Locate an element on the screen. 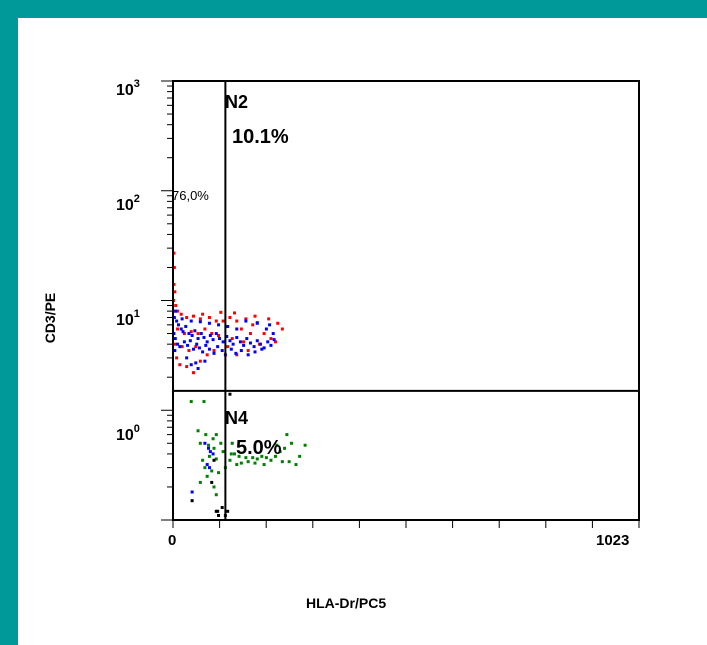 Image resolution: width=707 pixels, height=645 pixels. y-tick-label-3: 10³ is located at coordinates (128, 88).